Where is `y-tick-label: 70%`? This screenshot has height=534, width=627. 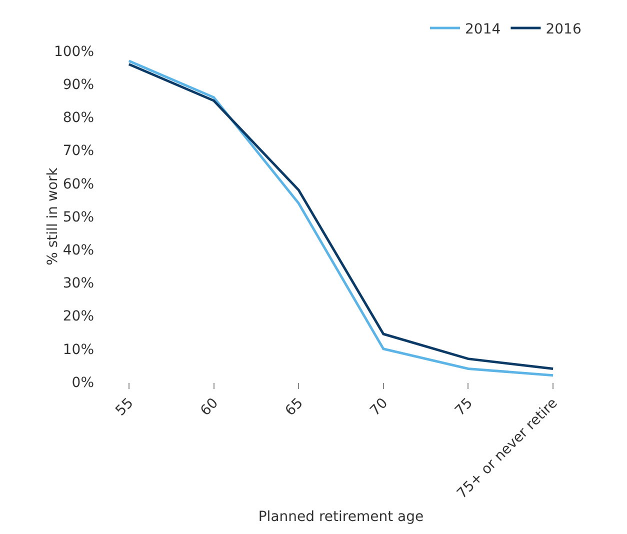
y-tick-label: 70% is located at coordinates (78, 151).